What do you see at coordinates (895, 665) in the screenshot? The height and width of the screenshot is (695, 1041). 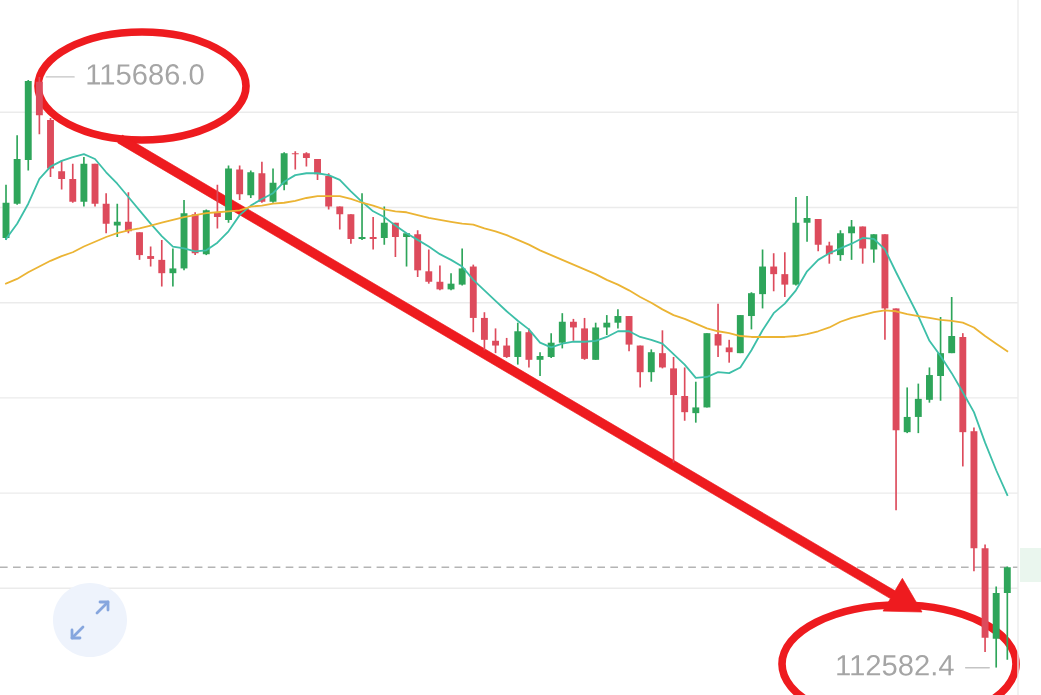 I see `annotation: 112582.4` at bounding box center [895, 665].